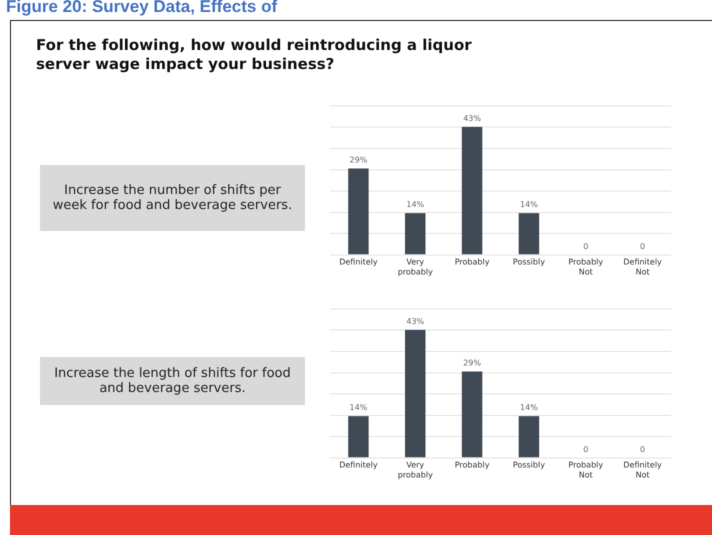 This screenshot has width=712, height=535. Describe the element at coordinates (254, 55) in the screenshot. I see `chart-subtitle: For the following, how would reintroducing a liquor server wage impact your business?` at that location.